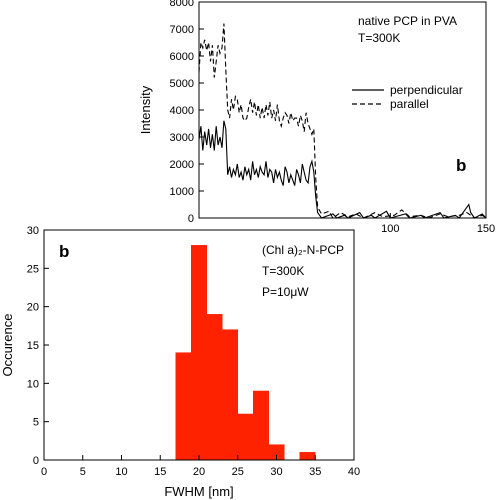 The height and width of the screenshot is (500, 500). What do you see at coordinates (182, 84) in the screenshot?
I see `top-y-tick-label: 5000` at bounding box center [182, 84].